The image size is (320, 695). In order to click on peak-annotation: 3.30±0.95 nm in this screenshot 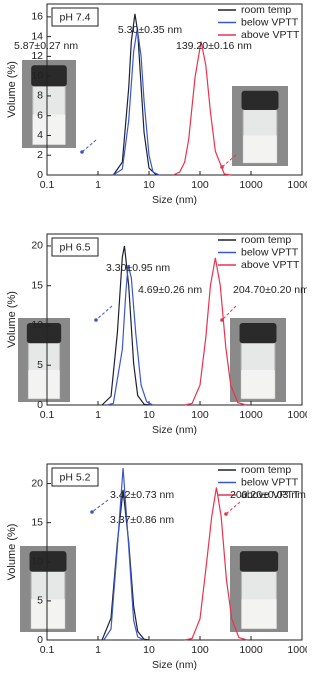, I will do `click(138, 268)`.